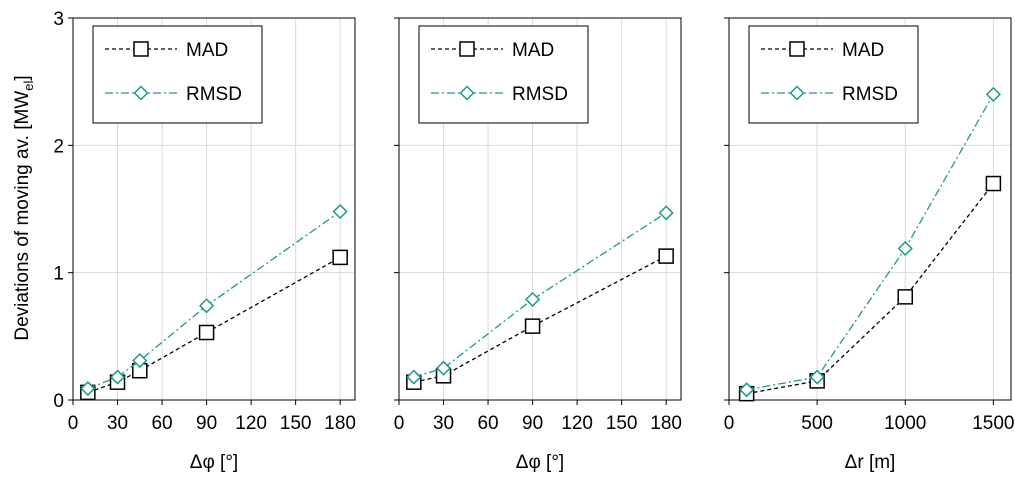 This screenshot has height=480, width=1015. I want to click on y-tick-label: 3, so click(58, 19).